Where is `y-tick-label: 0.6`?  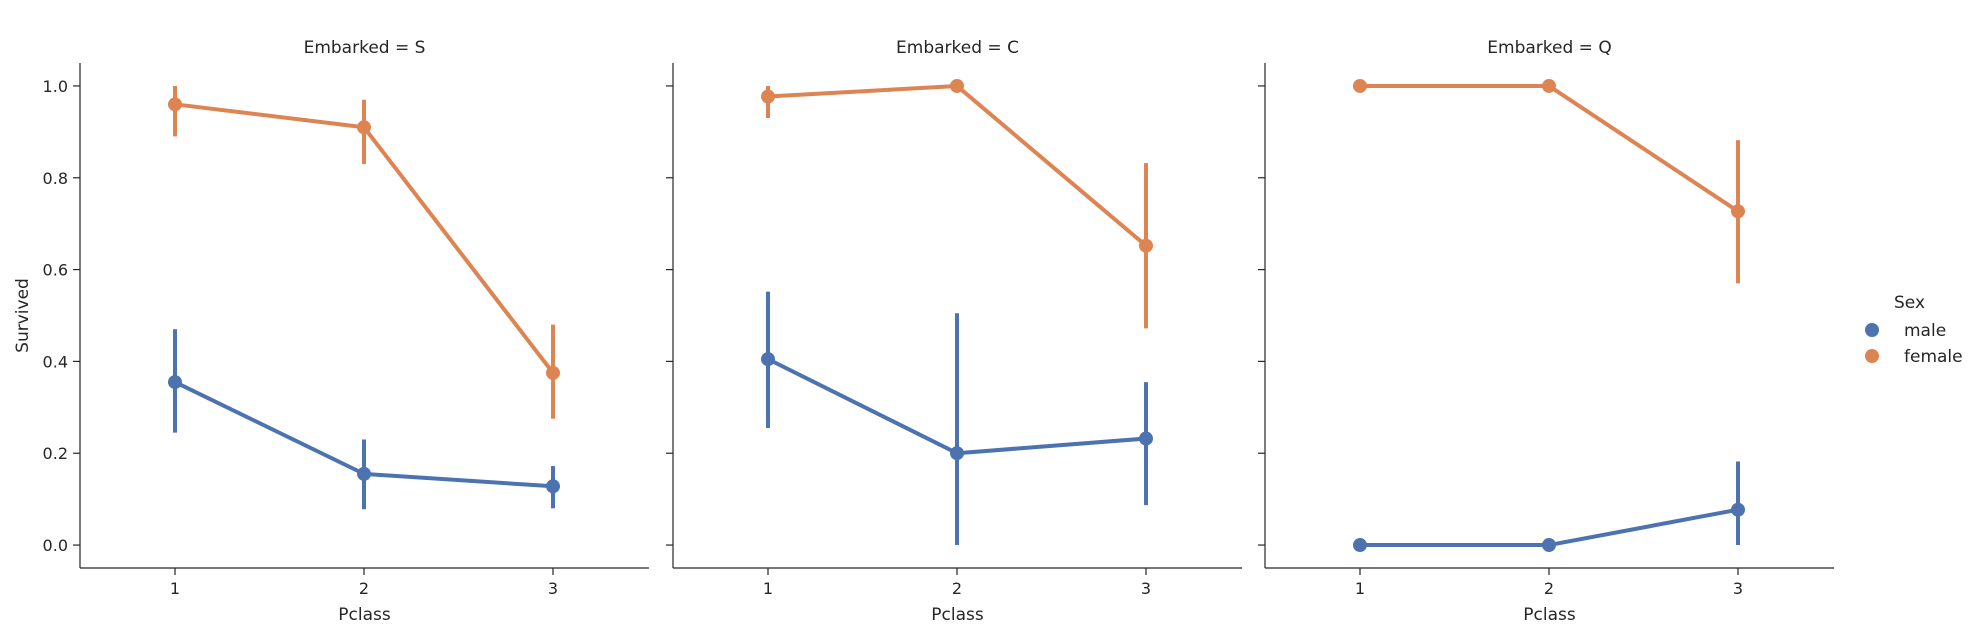
y-tick-label: 0.6 is located at coordinates (55, 270).